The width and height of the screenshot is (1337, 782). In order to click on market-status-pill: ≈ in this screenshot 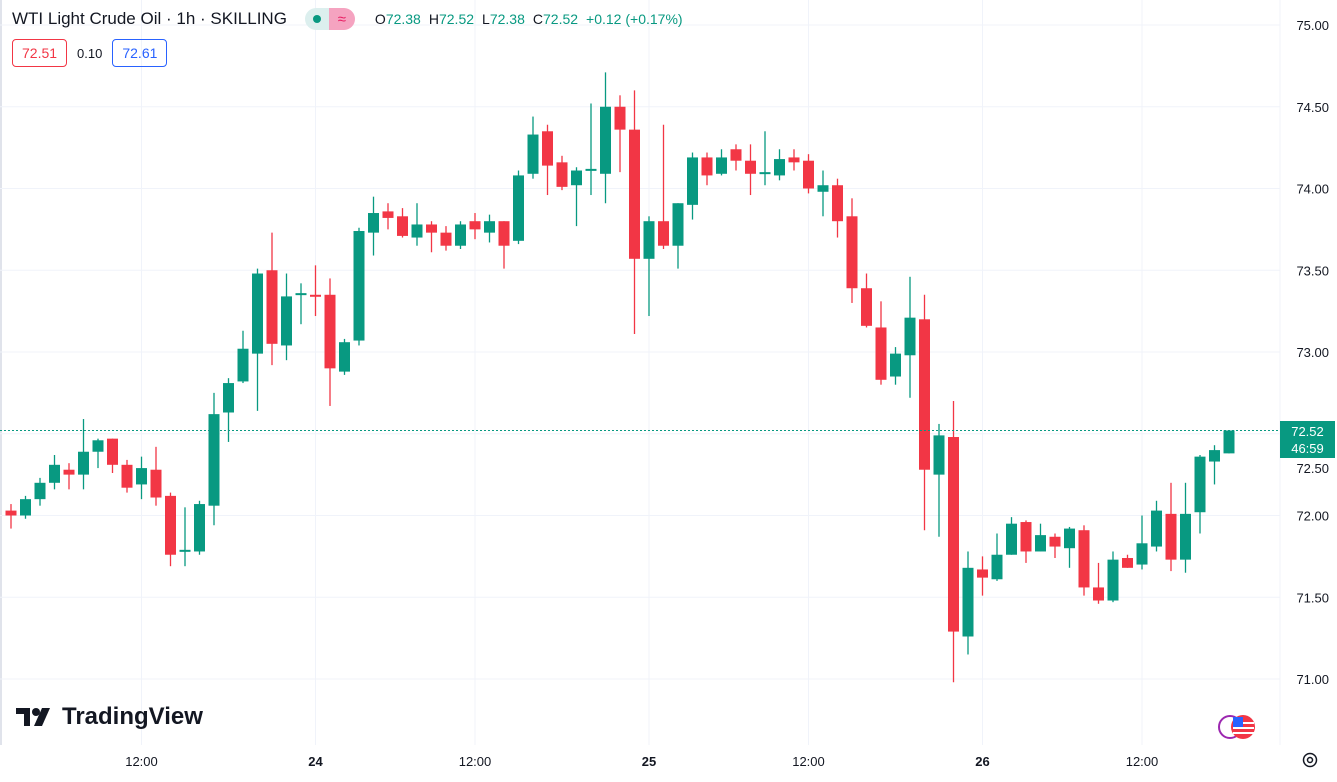, I will do `click(329, 19)`.